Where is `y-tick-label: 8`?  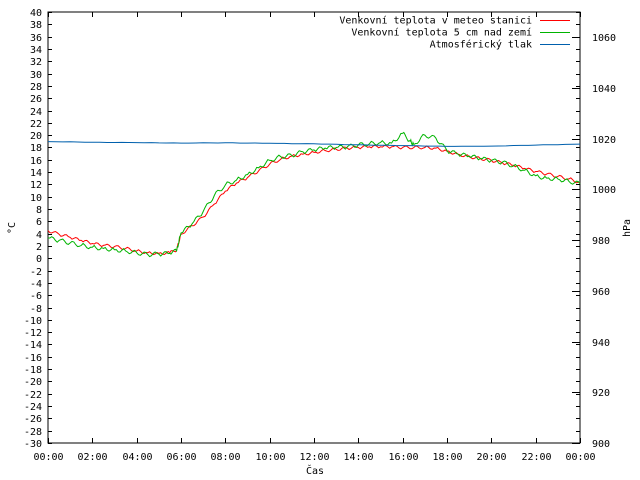
y-tick-label: 8 is located at coordinates (39, 210).